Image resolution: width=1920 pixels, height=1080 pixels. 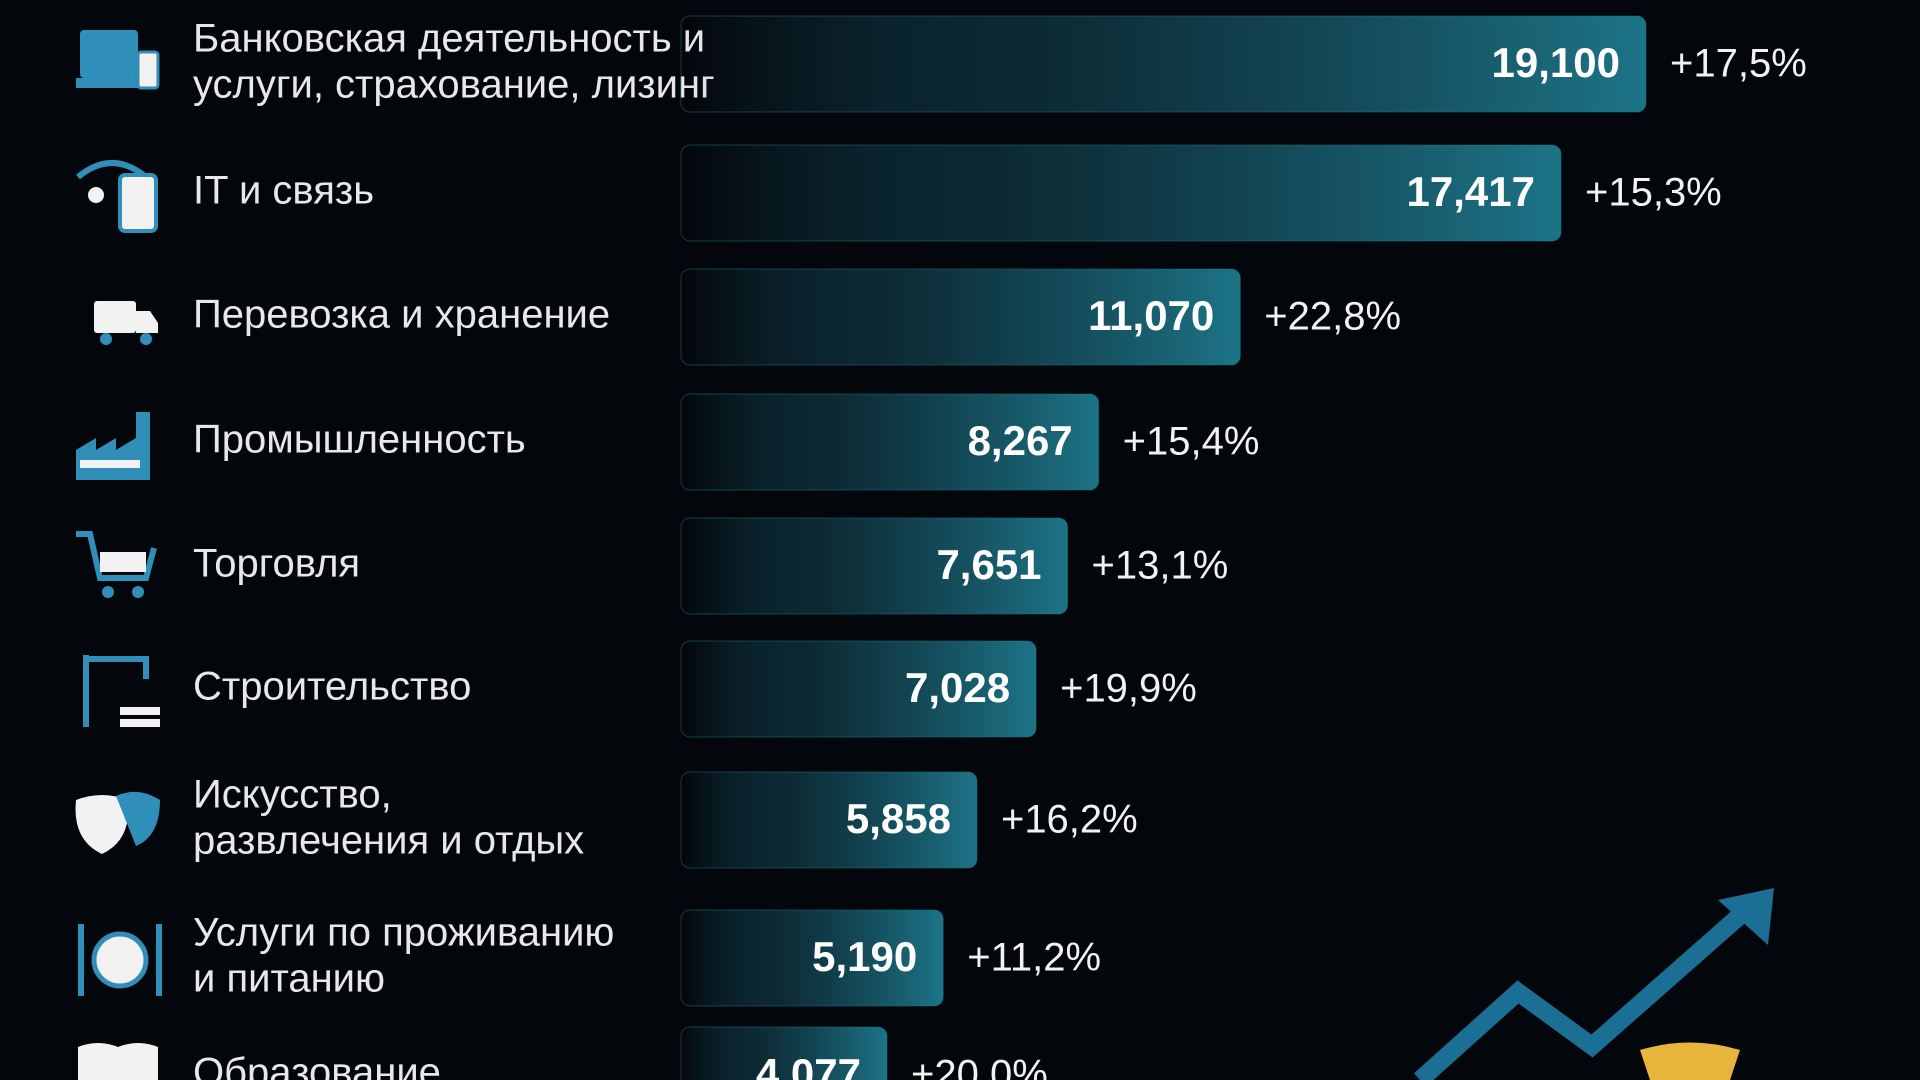 I want to click on category-label: Строительство, so click(x=332, y=687).